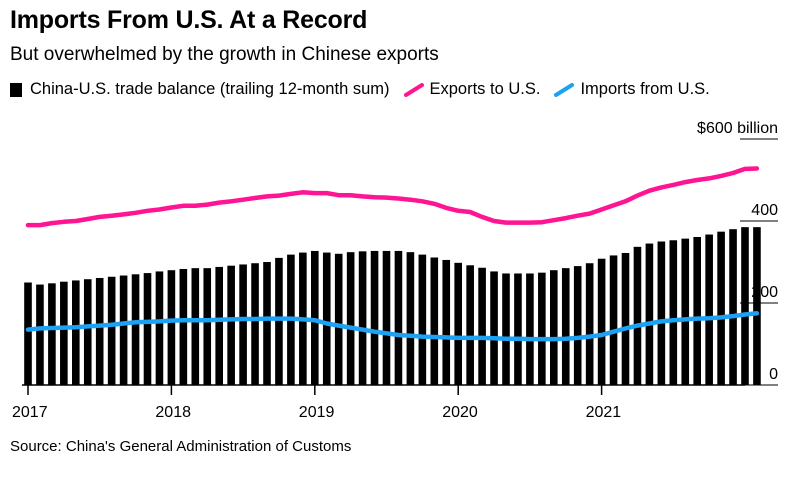  Describe the element at coordinates (392, 326) in the screenshot. I see `imports-line` at that location.